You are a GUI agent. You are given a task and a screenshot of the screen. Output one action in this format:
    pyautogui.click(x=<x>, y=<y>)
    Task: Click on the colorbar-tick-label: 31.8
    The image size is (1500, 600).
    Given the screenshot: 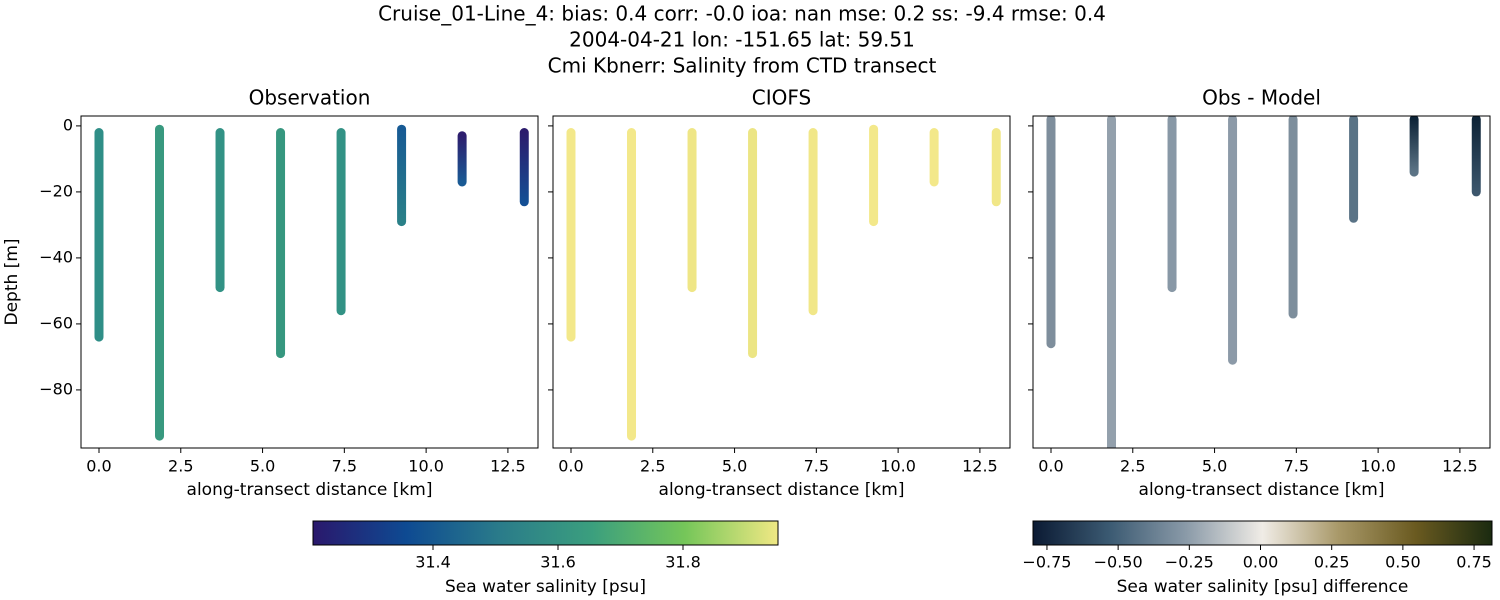 What is the action you would take?
    pyautogui.click(x=683, y=562)
    